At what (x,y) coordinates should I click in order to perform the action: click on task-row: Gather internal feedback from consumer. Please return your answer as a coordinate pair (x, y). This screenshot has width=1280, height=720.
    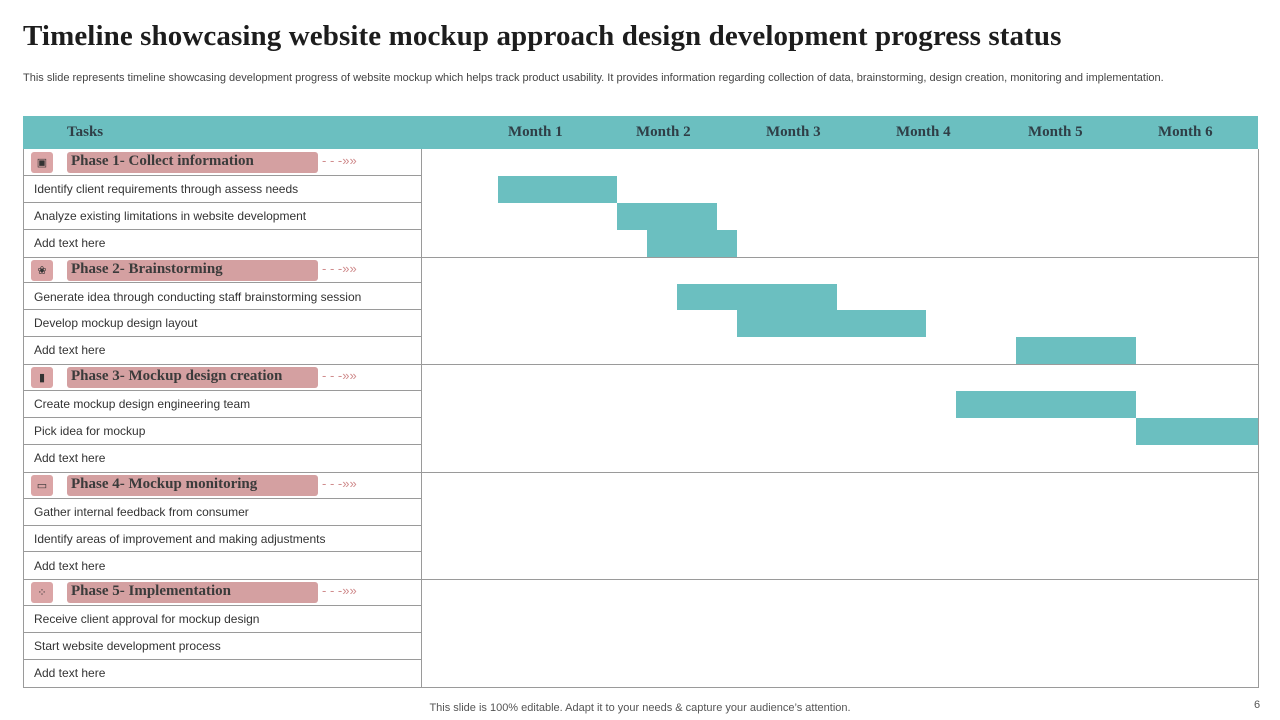
    Looking at the image, I should click on (222, 512).